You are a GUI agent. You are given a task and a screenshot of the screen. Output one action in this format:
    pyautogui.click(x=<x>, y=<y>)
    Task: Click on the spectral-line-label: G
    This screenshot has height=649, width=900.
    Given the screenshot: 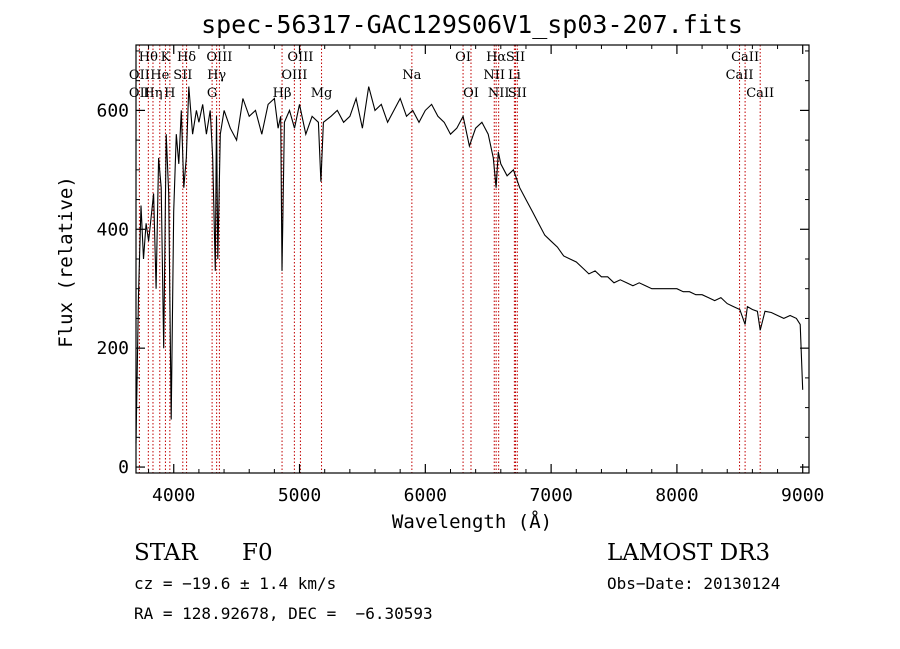 What is the action you would take?
    pyautogui.click(x=212, y=93)
    